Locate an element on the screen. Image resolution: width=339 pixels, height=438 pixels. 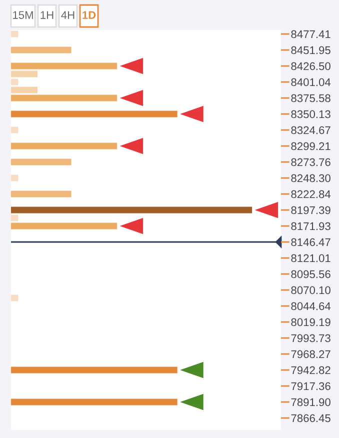
y-tick-label: 8171.93 is located at coordinates (310, 226).